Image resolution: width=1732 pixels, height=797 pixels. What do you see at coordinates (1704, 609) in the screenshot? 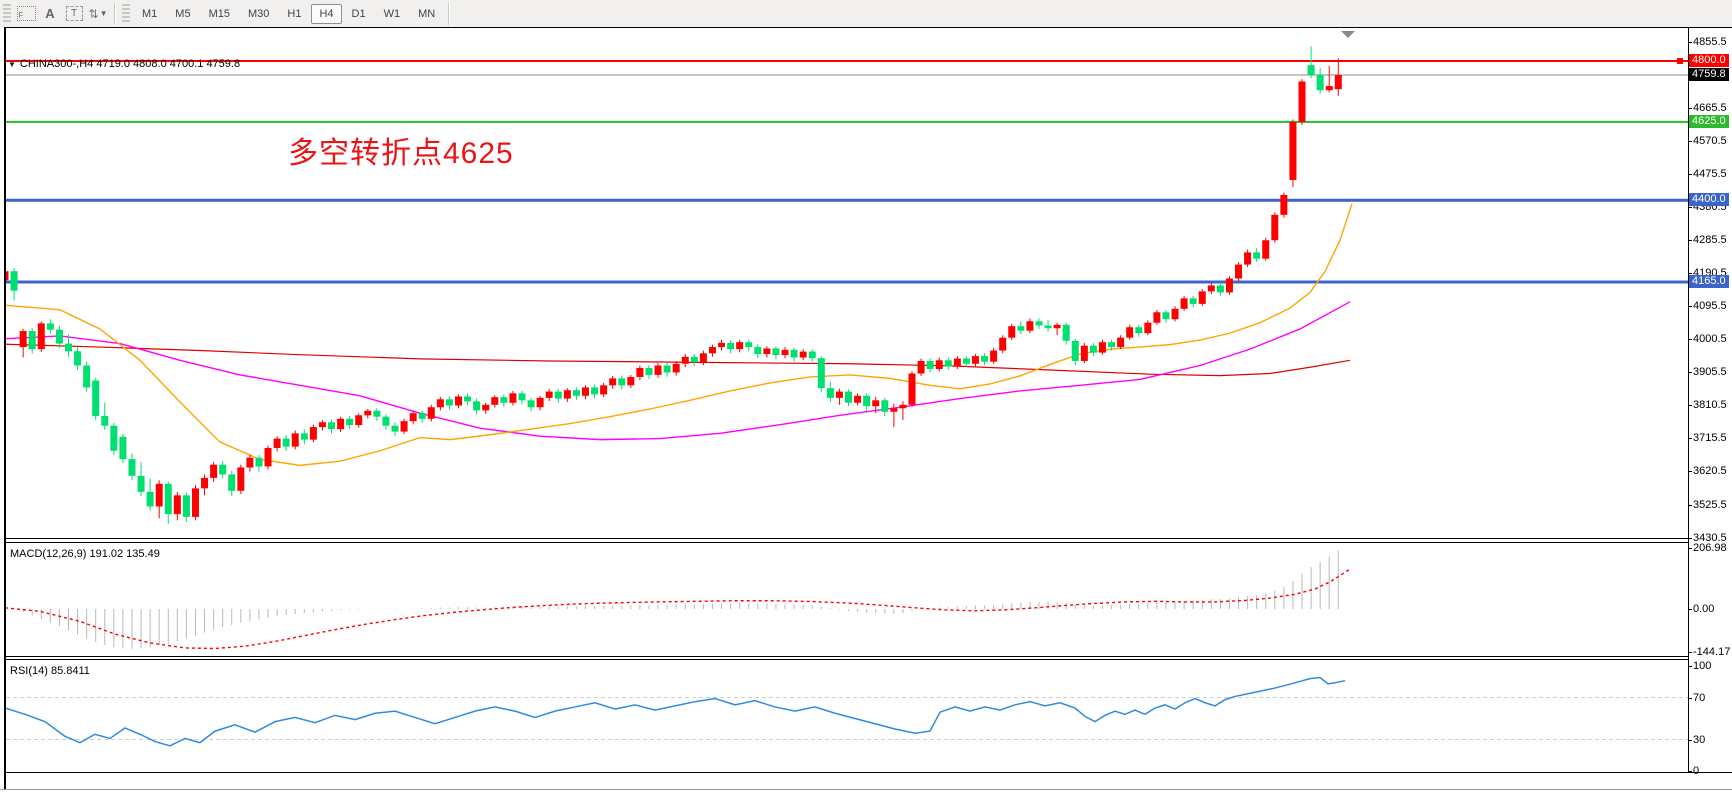
I see `macd-axis-label: 0.00` at bounding box center [1704, 609].